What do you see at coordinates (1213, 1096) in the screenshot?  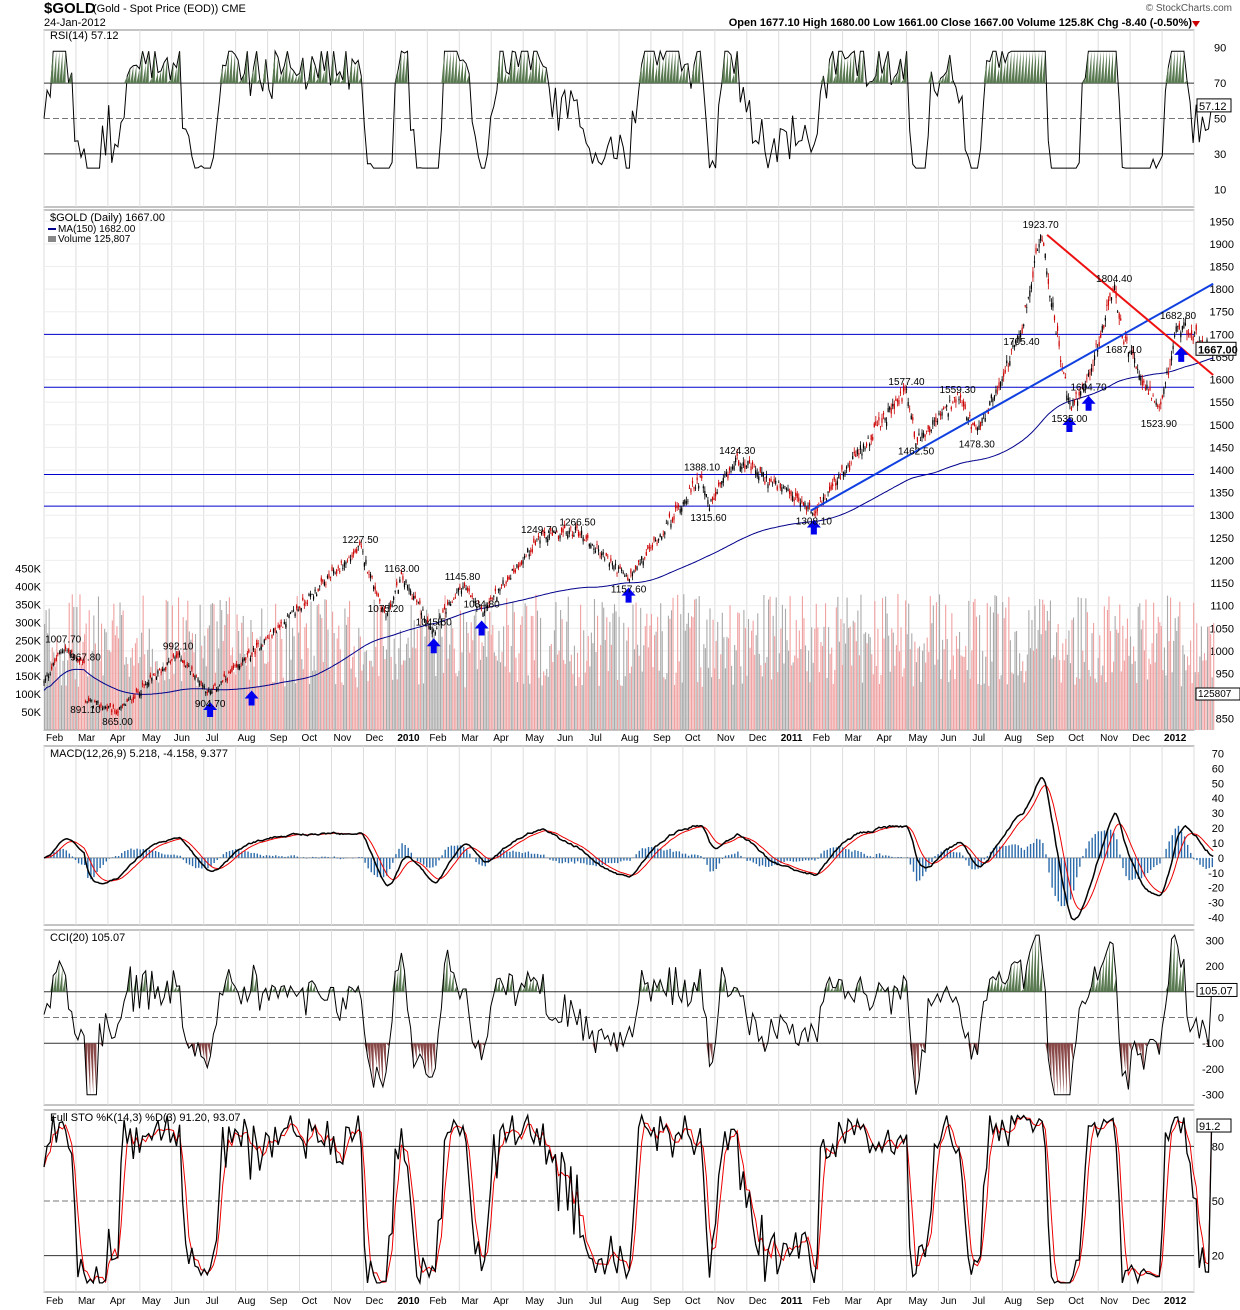 I see `cci-tick-label: -300` at bounding box center [1213, 1096].